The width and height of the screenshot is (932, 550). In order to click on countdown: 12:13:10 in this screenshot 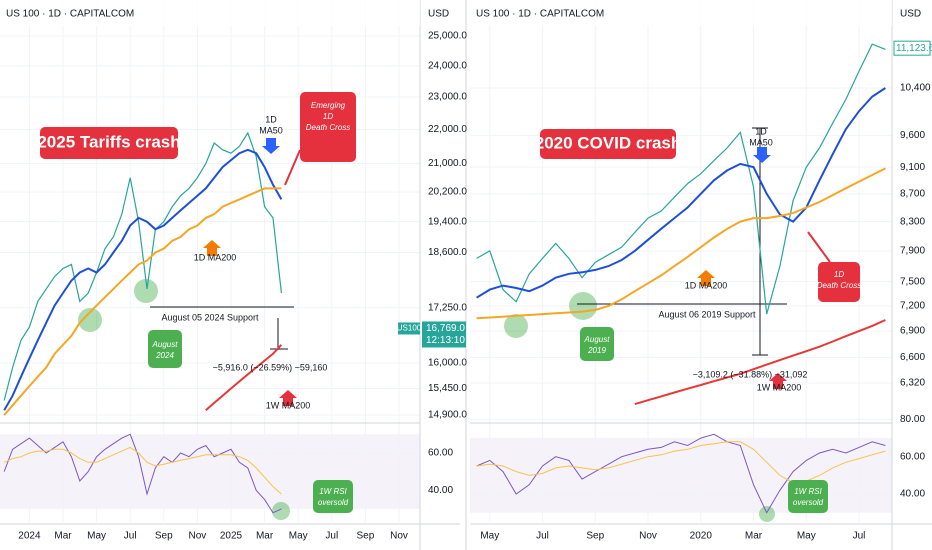, I will do `click(445, 340)`.